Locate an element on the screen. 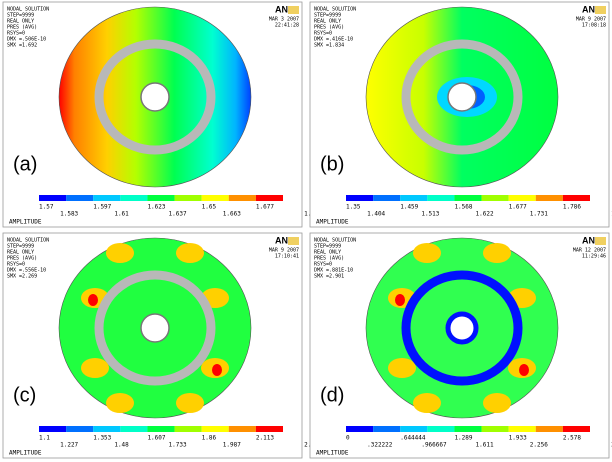 The height and width of the screenshot is (462, 612). scale-label: 1.35 is located at coordinates (353, 207).